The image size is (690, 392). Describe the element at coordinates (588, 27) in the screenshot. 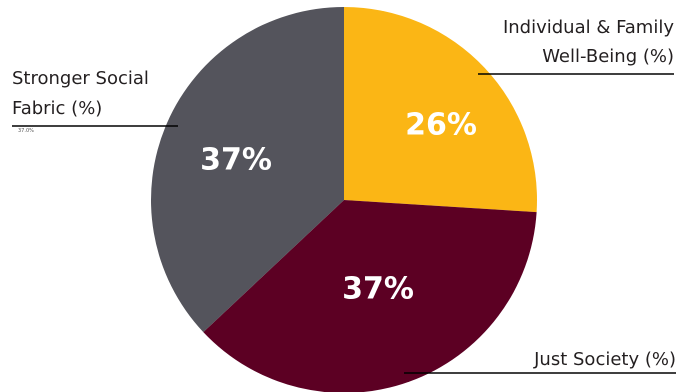

I see `slice-category-label: Individual & Family` at that location.